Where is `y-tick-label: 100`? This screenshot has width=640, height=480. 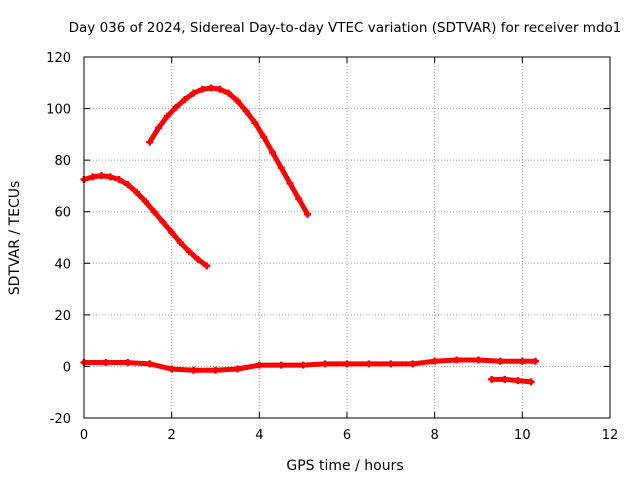 y-tick-label: 100 is located at coordinates (58, 110).